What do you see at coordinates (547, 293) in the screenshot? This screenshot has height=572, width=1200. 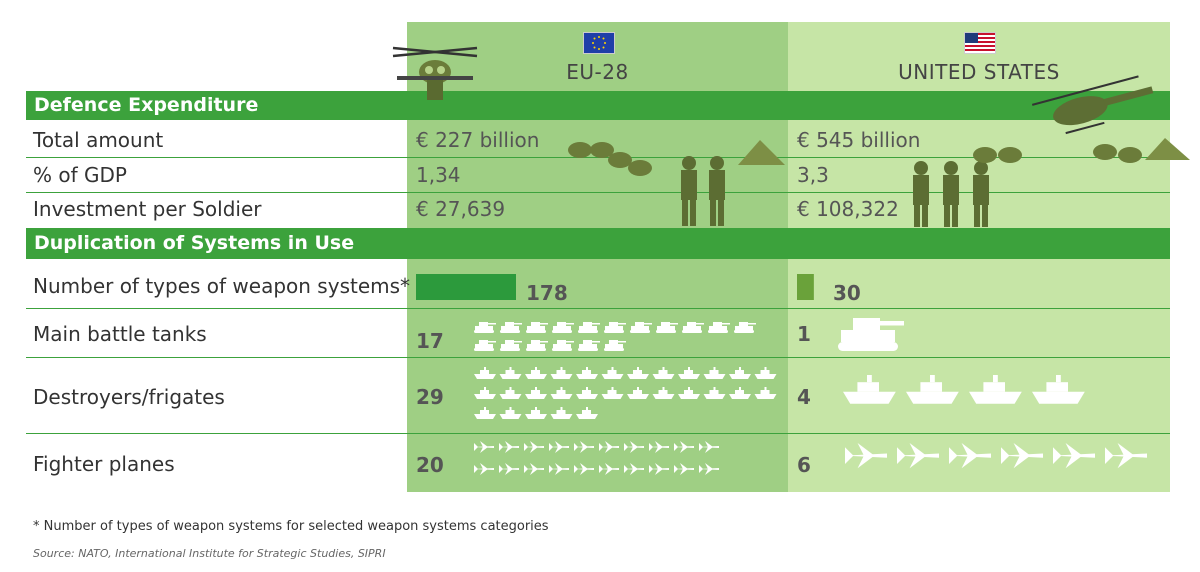 I see `eu-weapon-types-value: 178` at bounding box center [547, 293].